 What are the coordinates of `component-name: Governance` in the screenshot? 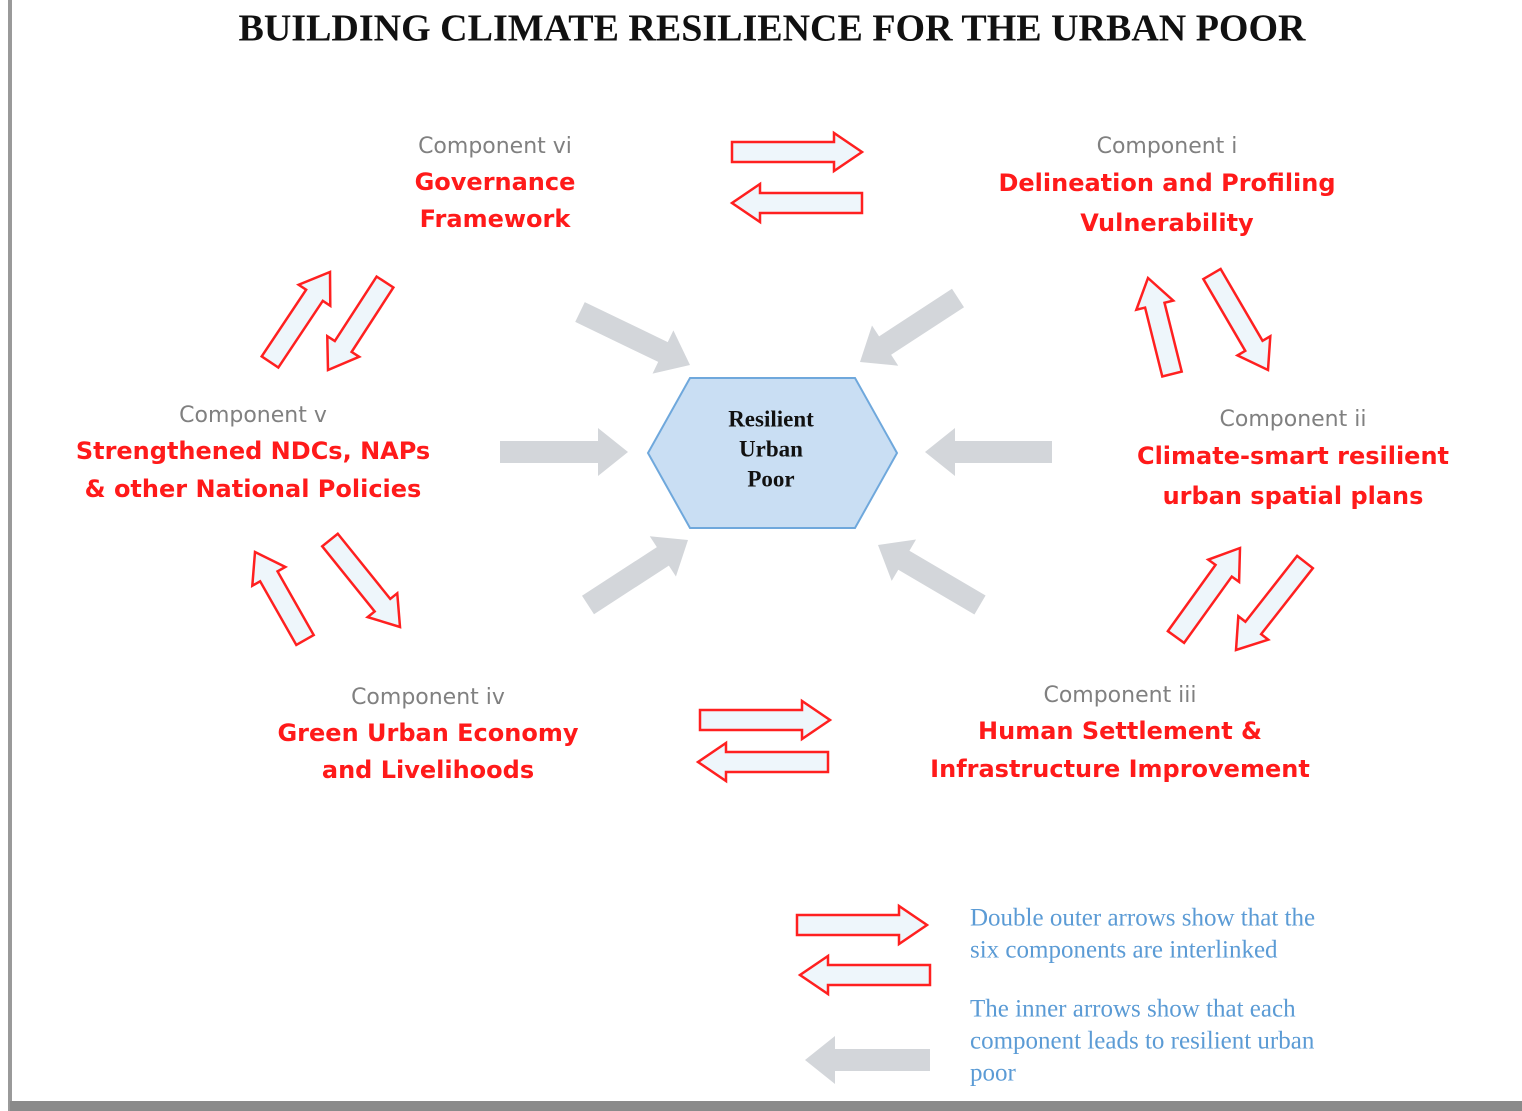 It's located at (495, 182).